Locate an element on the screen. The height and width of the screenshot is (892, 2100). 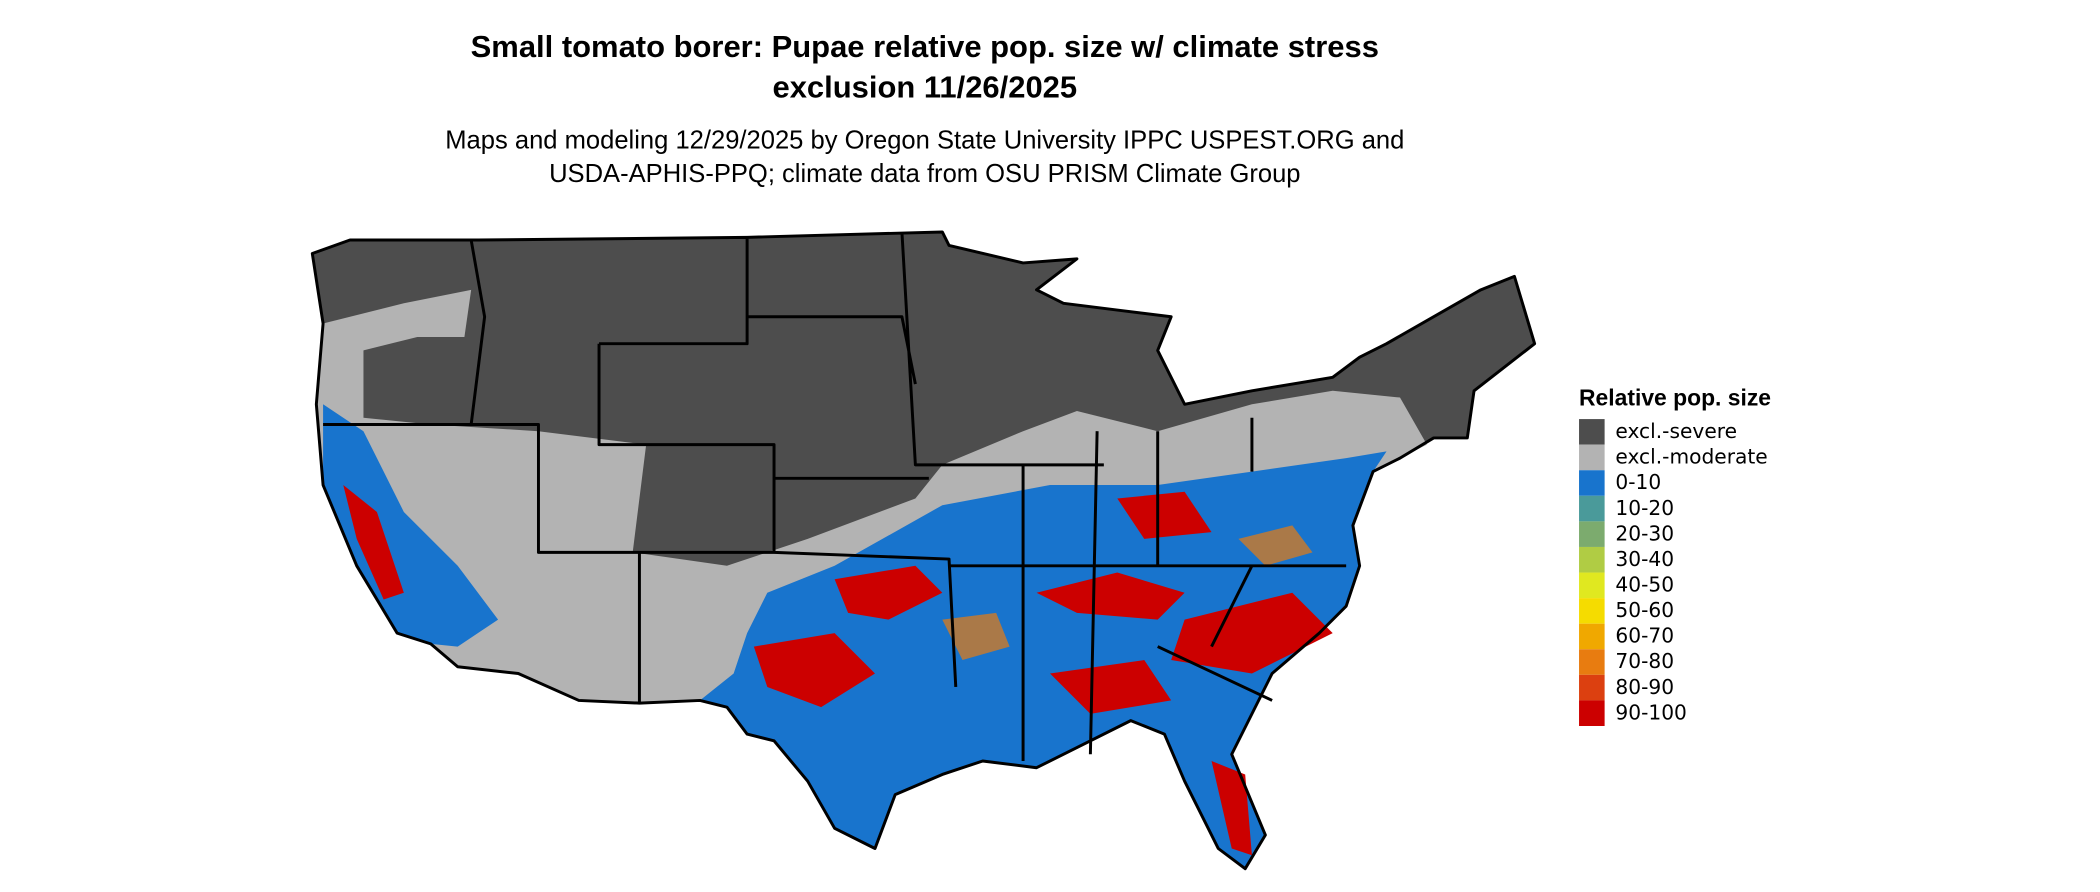
legend-label: 90-100 is located at coordinates (1651, 712).